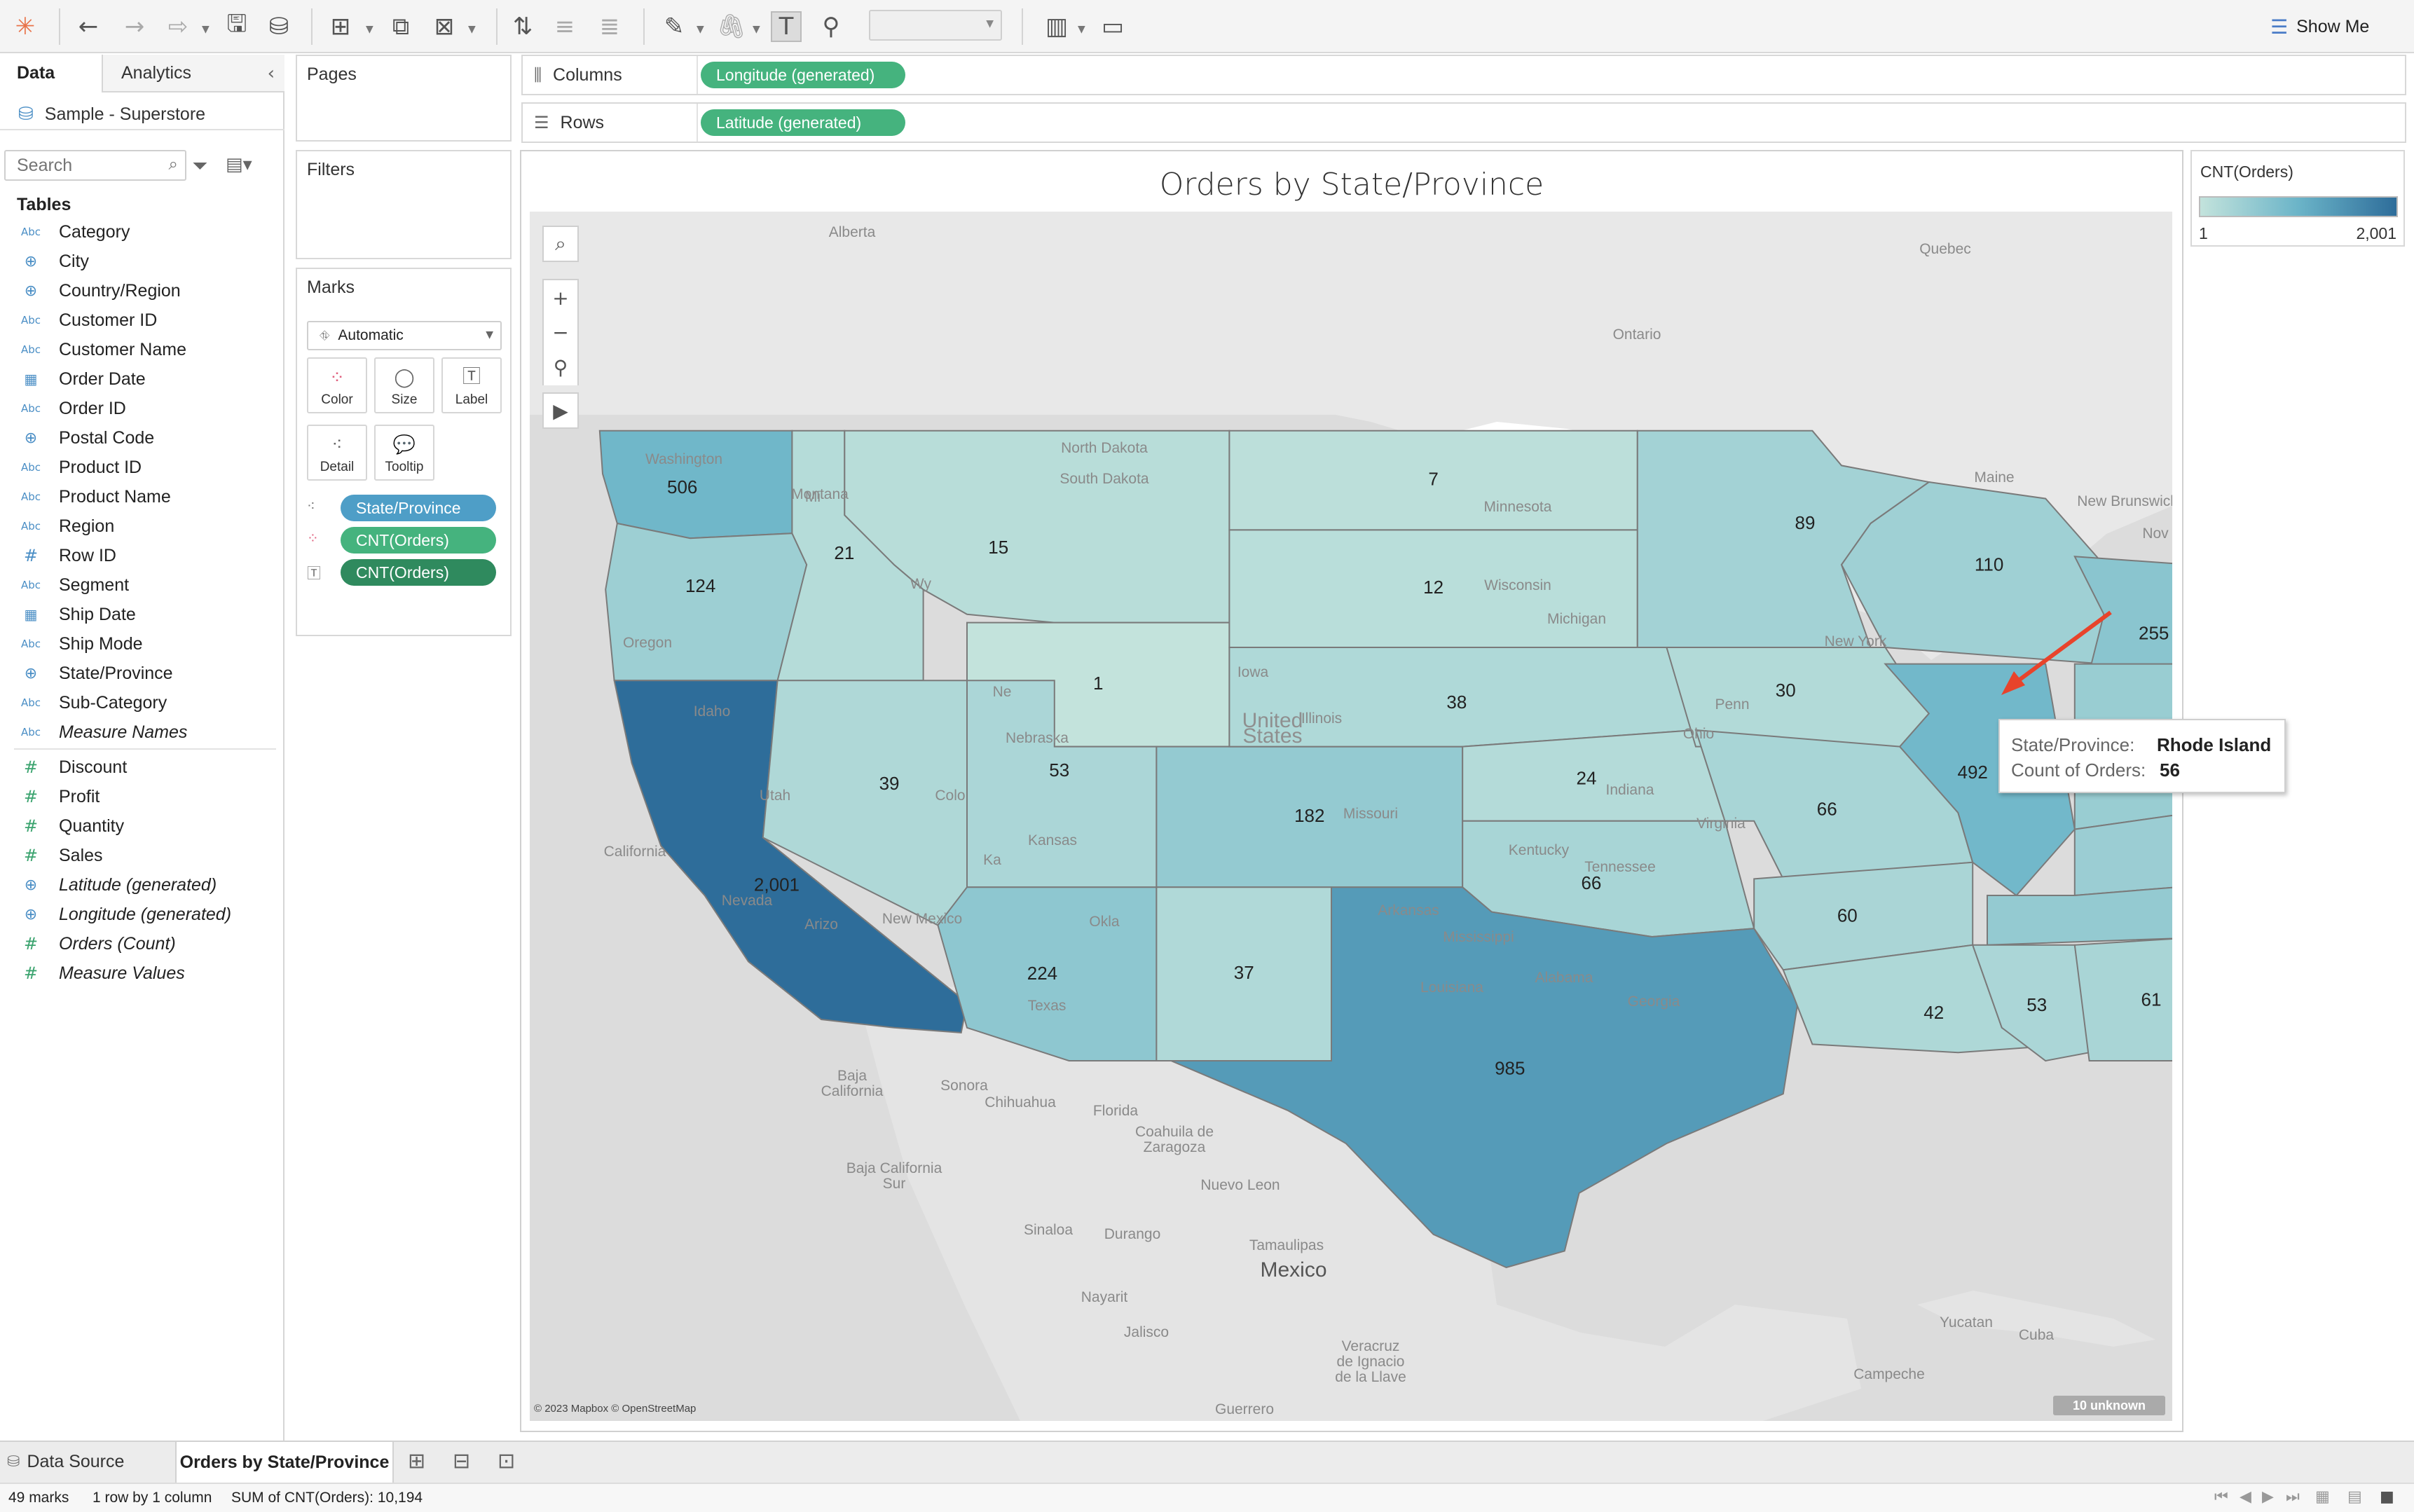 Image resolution: width=2414 pixels, height=1512 pixels. I want to click on tableau-logo-icon: ✳, so click(26, 27).